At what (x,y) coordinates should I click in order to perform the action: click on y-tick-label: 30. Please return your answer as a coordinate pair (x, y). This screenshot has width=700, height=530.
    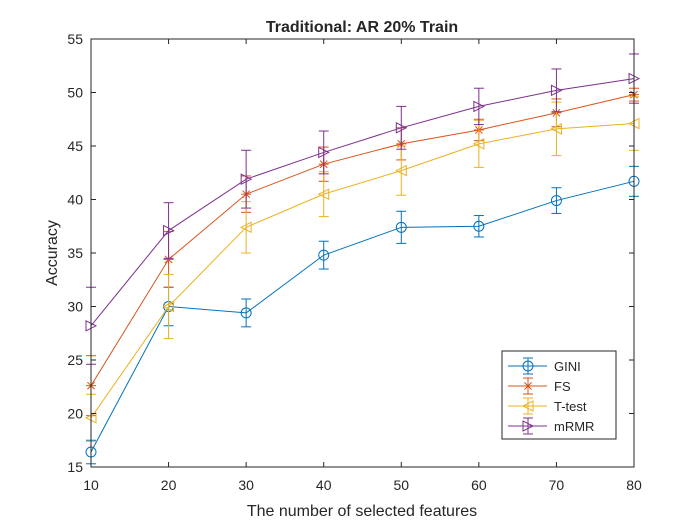
    Looking at the image, I should click on (75, 307).